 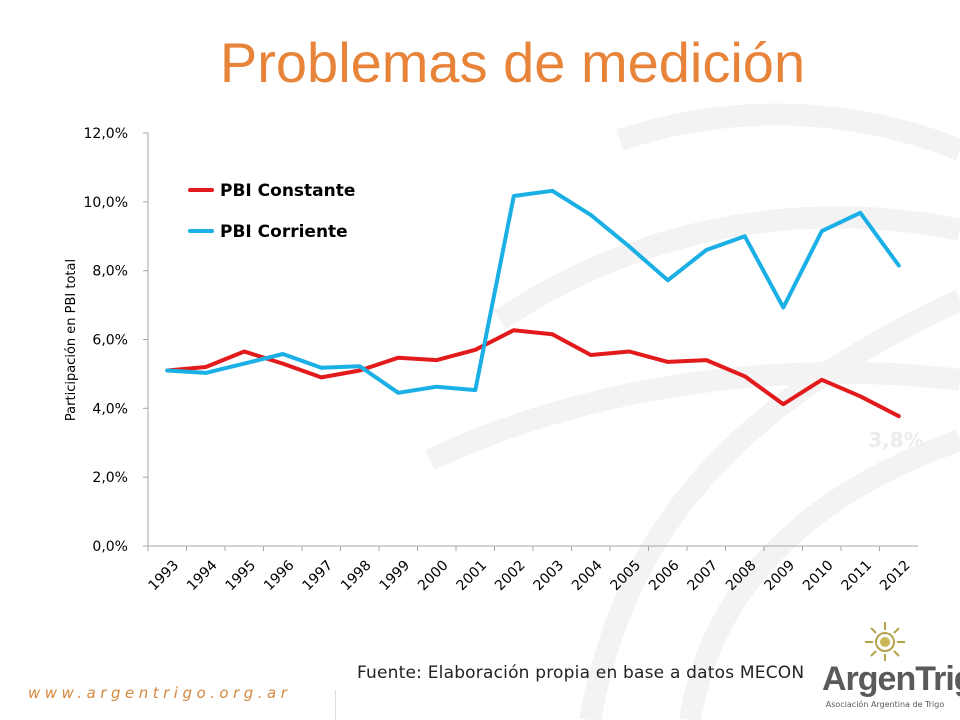 I want to click on y-tick-label: 10,0%, so click(x=106, y=203).